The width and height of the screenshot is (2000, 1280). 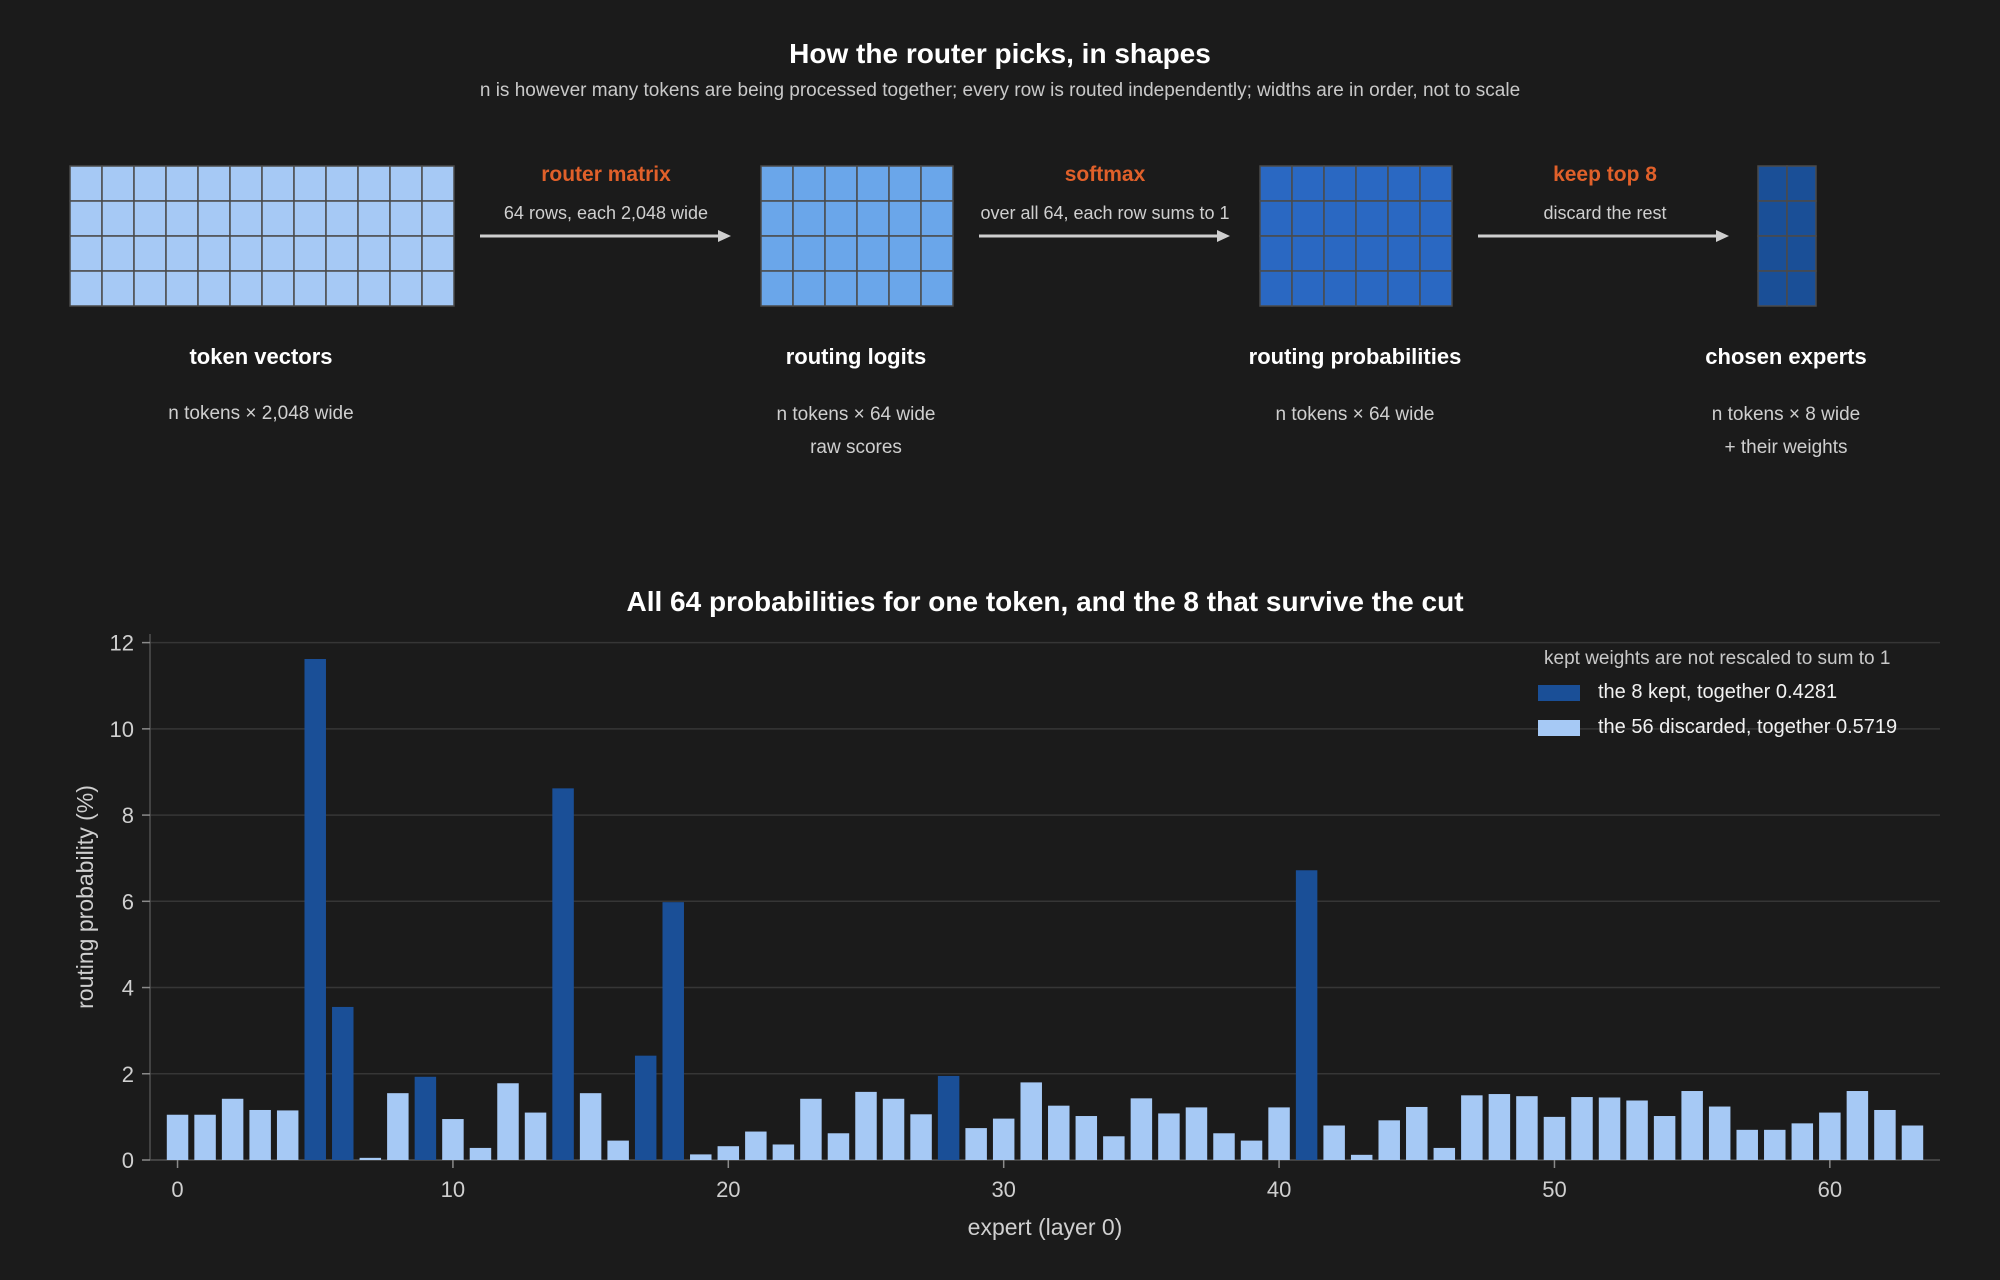 What do you see at coordinates (128, 1074) in the screenshot?
I see `y-tick-label: 2` at bounding box center [128, 1074].